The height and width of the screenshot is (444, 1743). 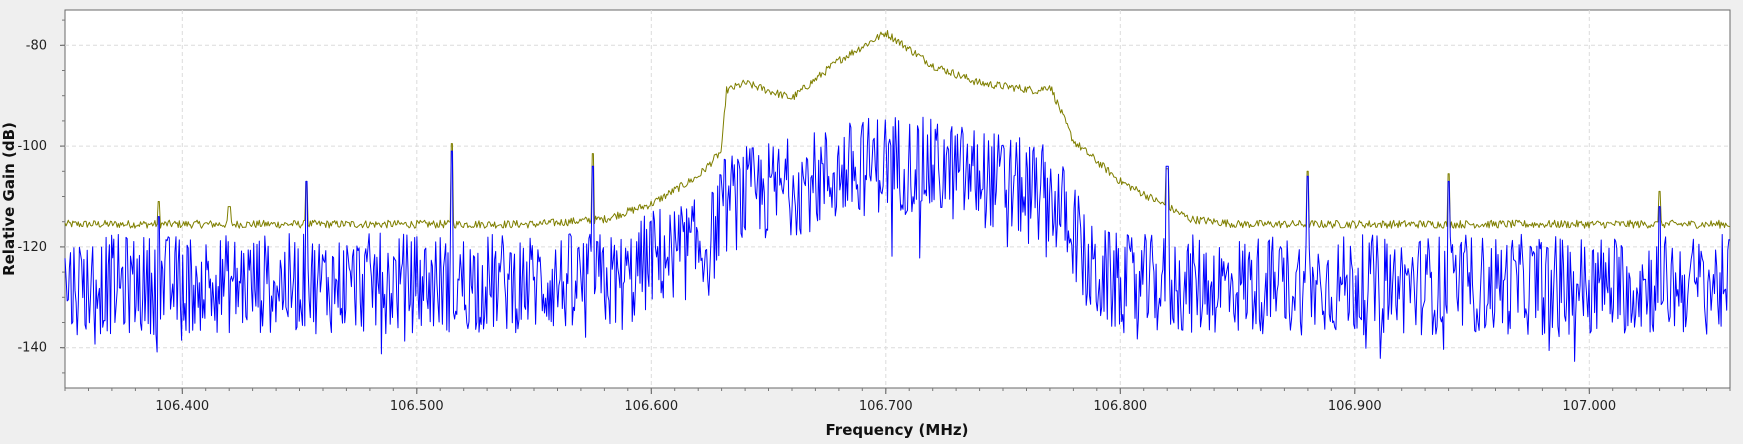 I want to click on x-tick-label: 107.000, so click(x=1589, y=406).